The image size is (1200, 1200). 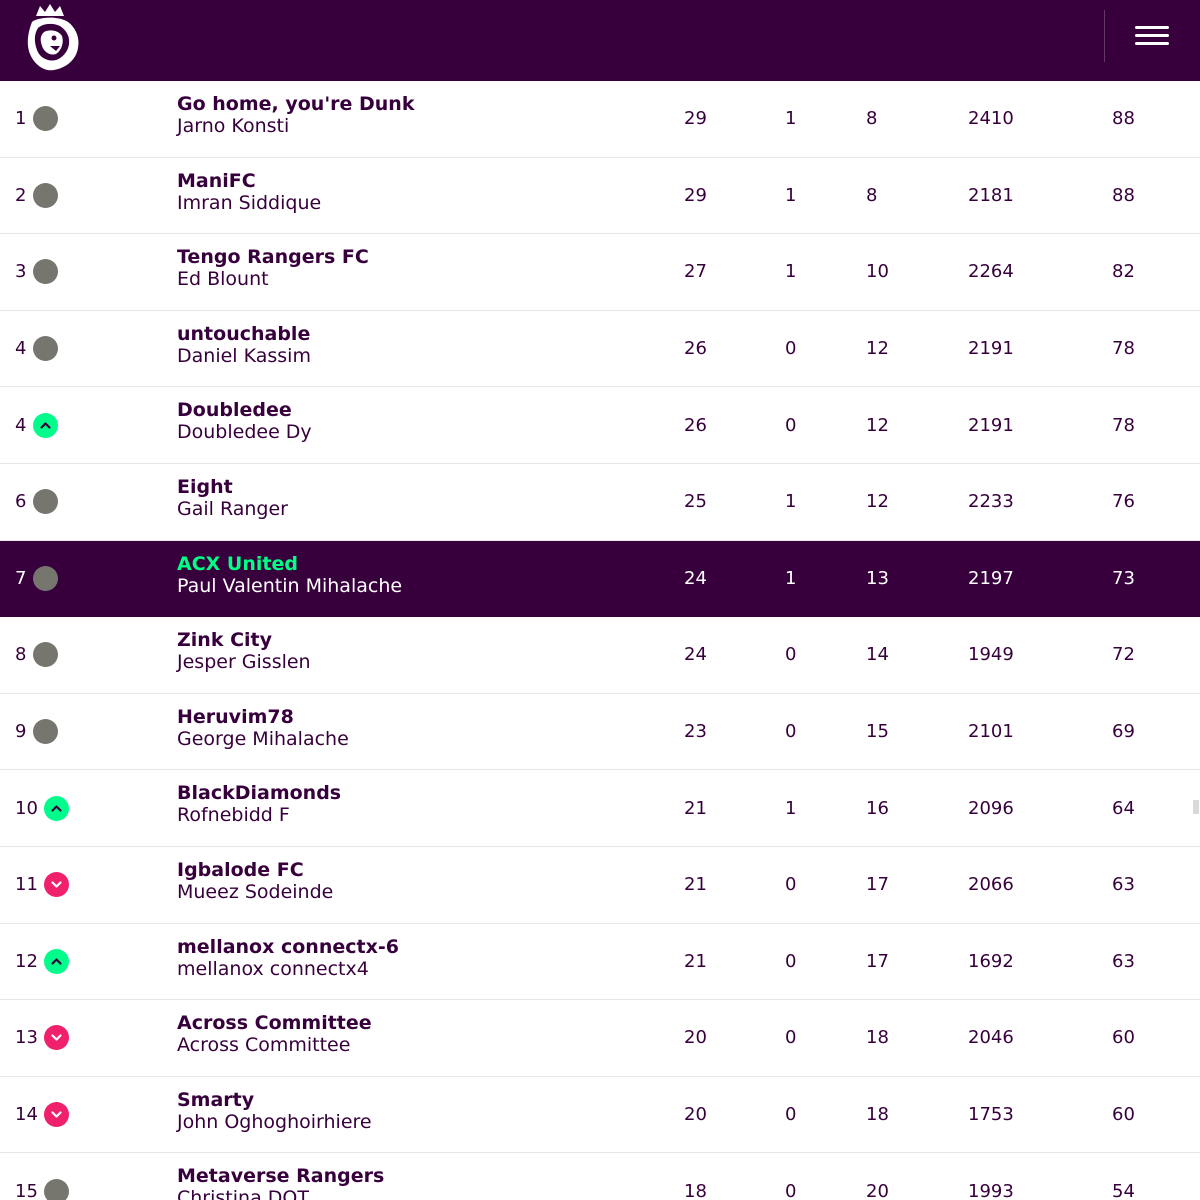 What do you see at coordinates (289, 575) in the screenshot?
I see `team-cell: ACX United Paul Valentin Mihalache` at bounding box center [289, 575].